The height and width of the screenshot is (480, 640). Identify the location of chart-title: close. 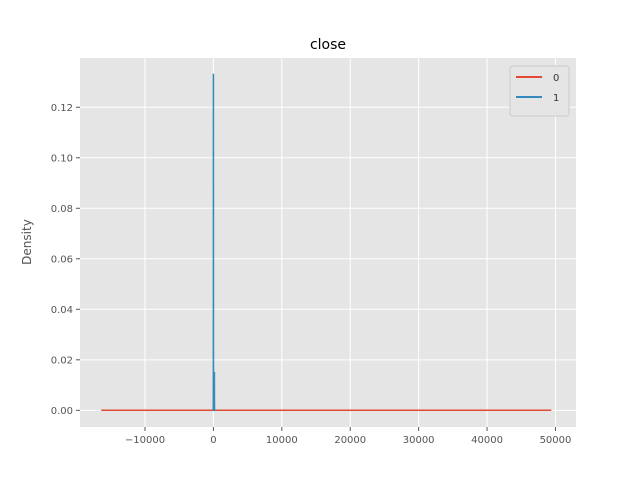
(328, 45).